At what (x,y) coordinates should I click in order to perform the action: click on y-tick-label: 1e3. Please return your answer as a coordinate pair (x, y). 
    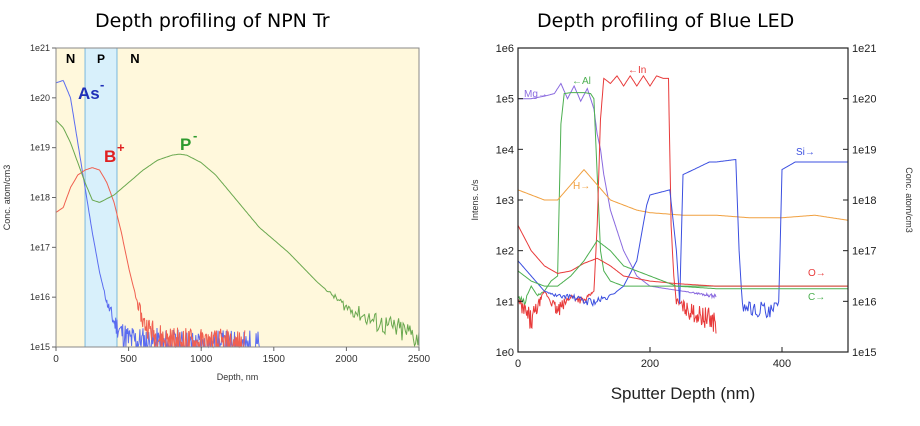
    Looking at the image, I should click on (505, 201).